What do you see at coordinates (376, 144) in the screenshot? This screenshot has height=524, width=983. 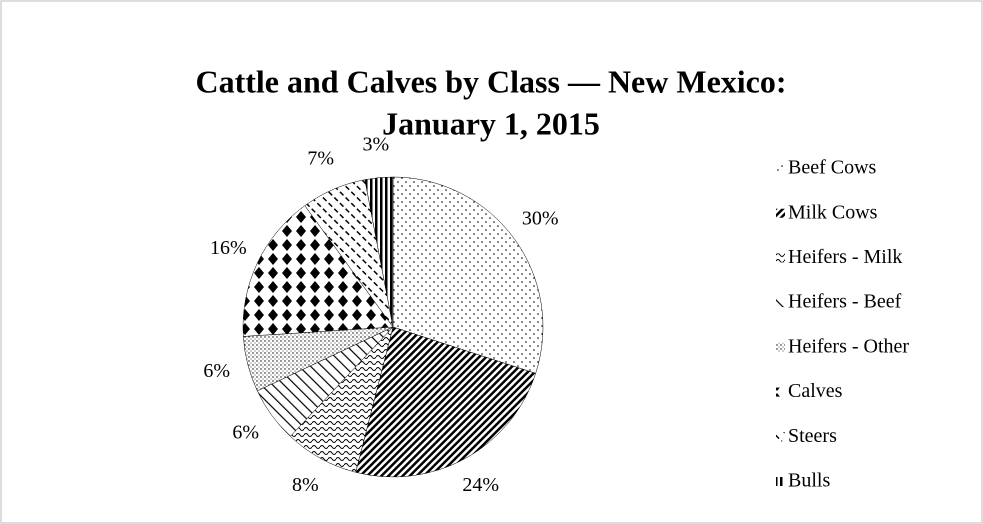 I see `data-label: 3%` at bounding box center [376, 144].